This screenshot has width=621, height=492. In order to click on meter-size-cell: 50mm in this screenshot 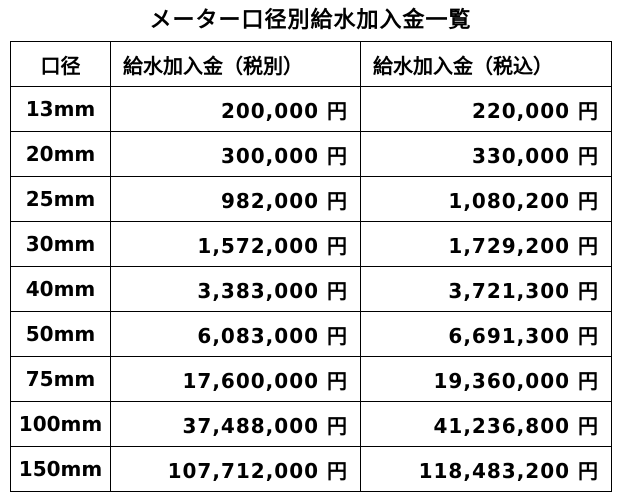, I will do `click(60, 334)`.